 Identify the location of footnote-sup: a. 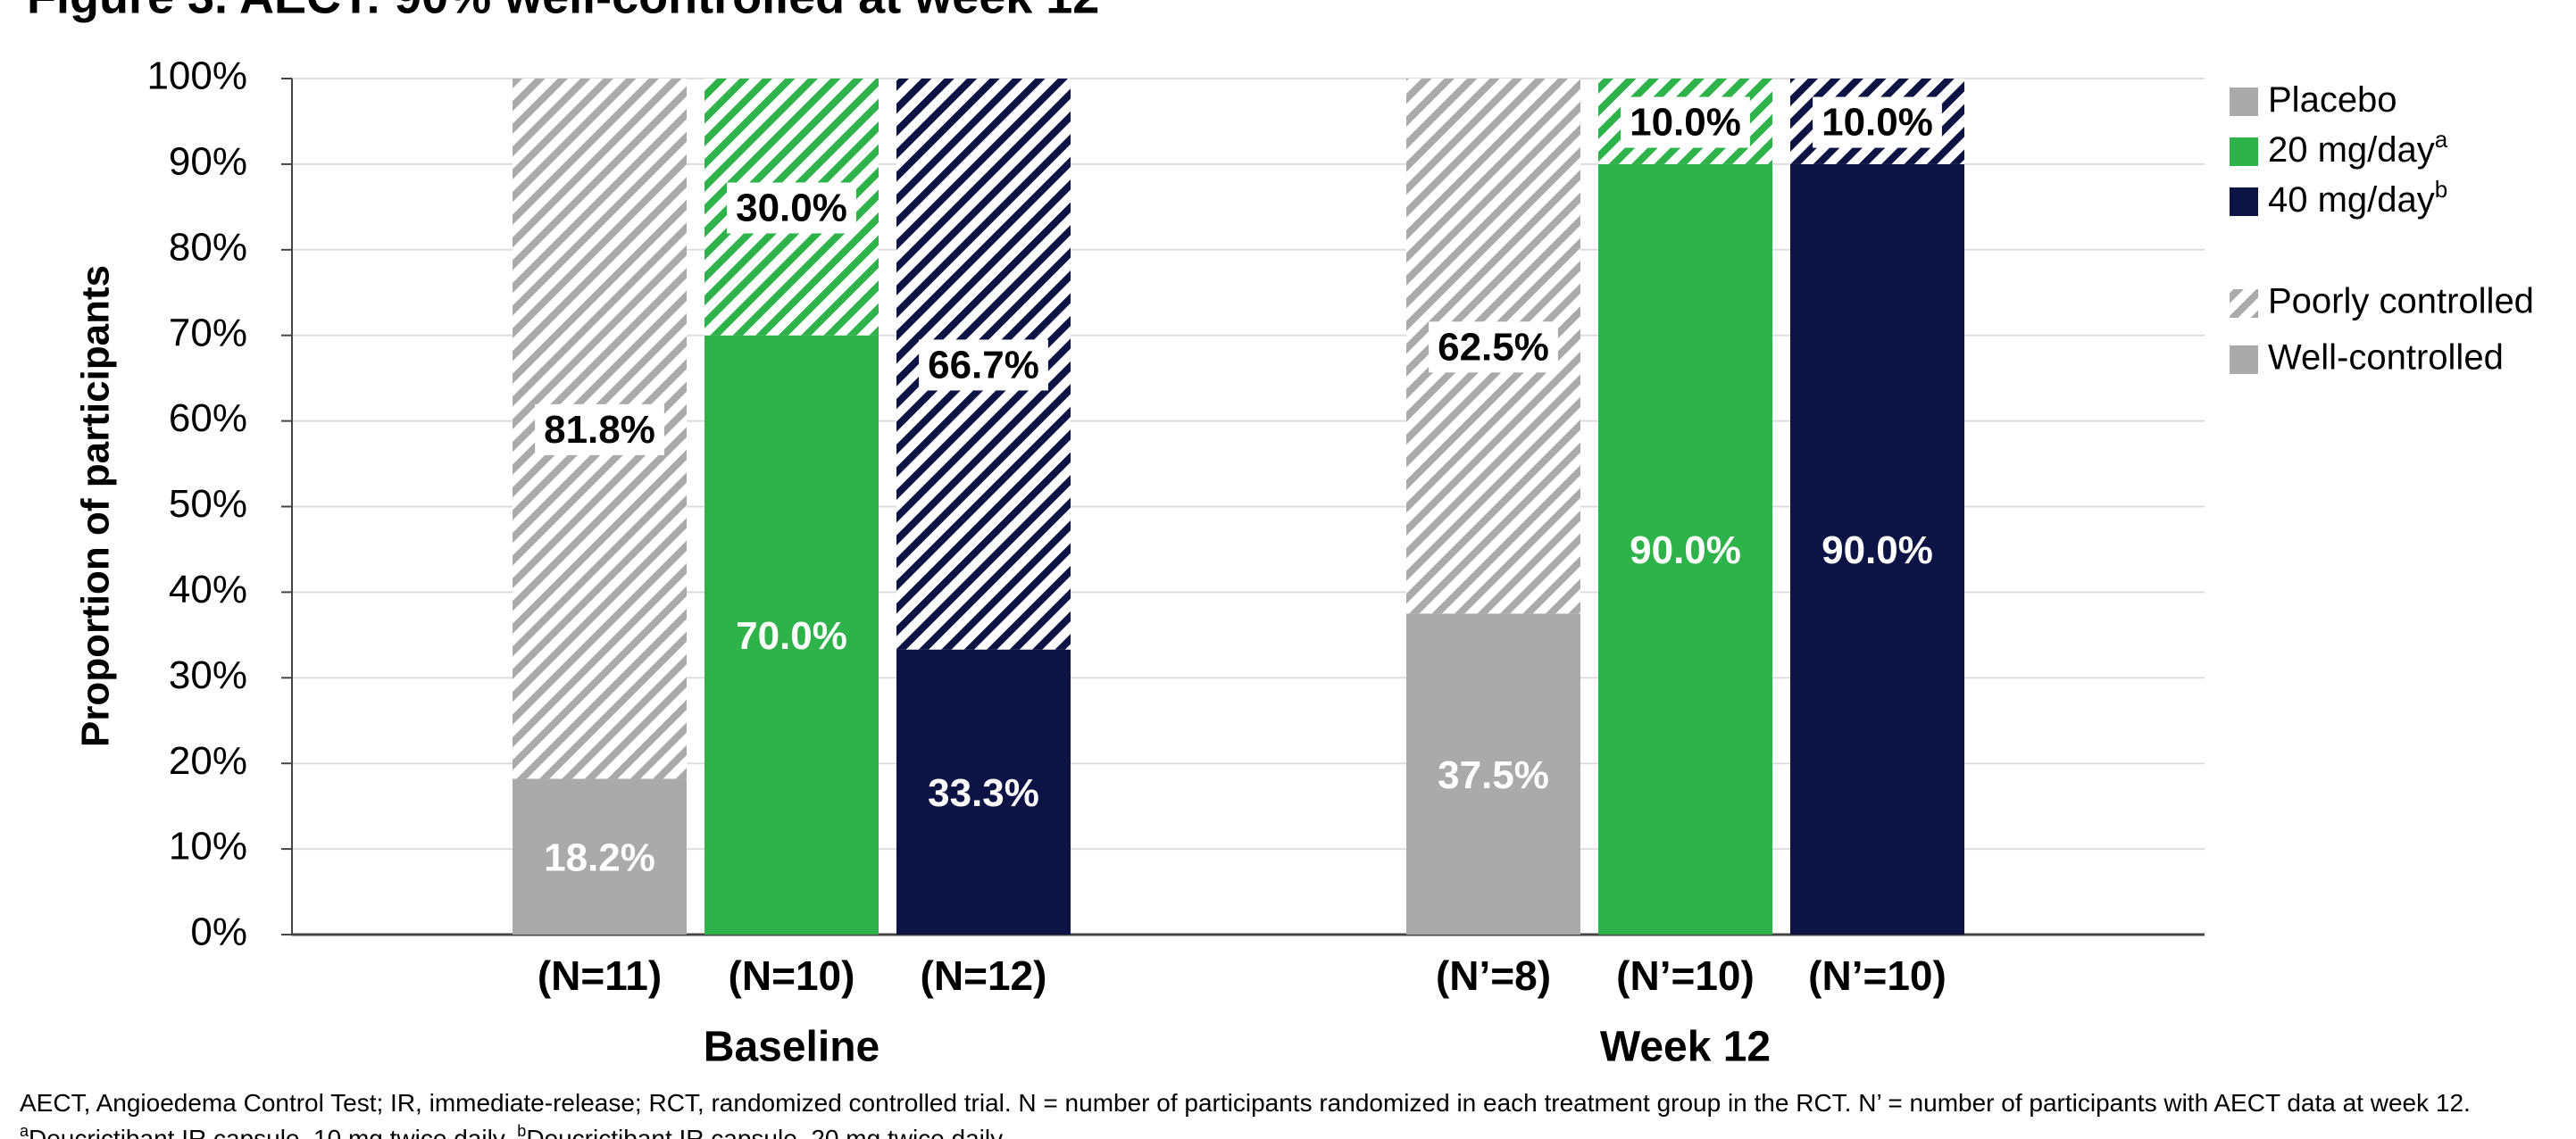
(24, 1131).